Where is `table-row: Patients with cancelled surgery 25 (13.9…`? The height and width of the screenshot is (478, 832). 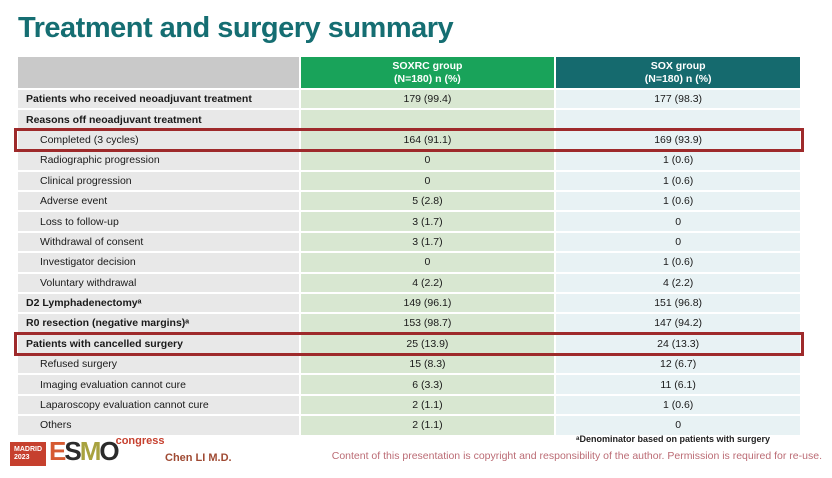
table-row: Patients with cancelled surgery 25 (13.9… is located at coordinates (409, 344).